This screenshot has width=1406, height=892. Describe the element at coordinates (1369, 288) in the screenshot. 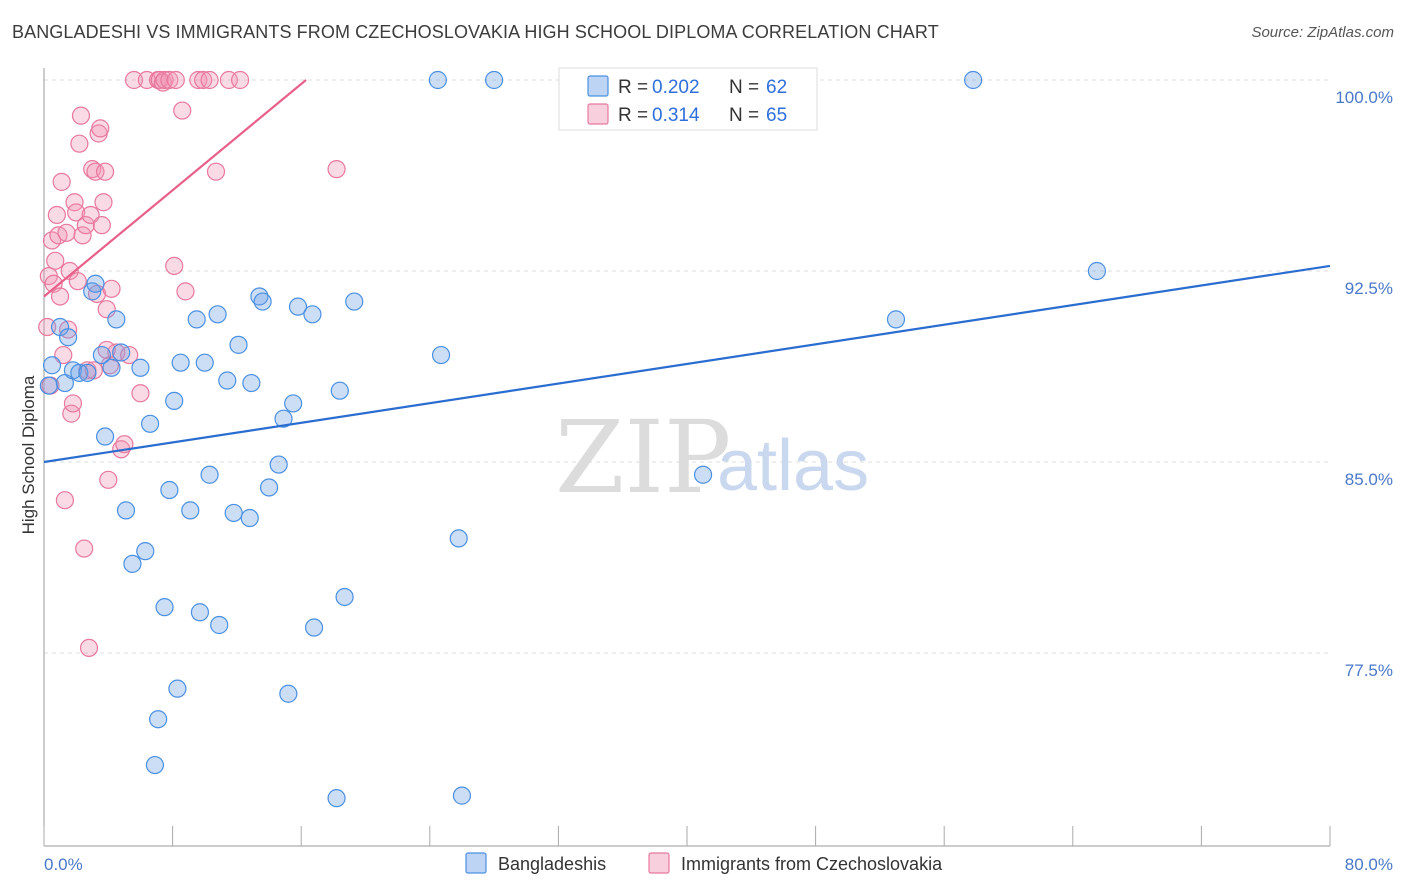

I see `y-tick-label: 92.5%` at that location.